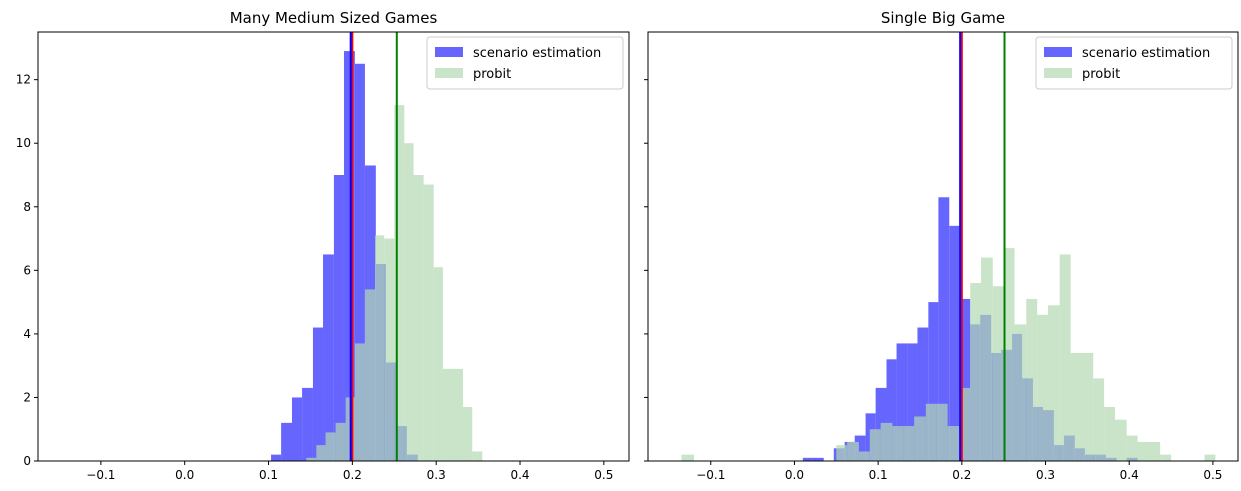  Describe the element at coordinates (27, 270) in the screenshot. I see `y-tick-label: 6` at that location.